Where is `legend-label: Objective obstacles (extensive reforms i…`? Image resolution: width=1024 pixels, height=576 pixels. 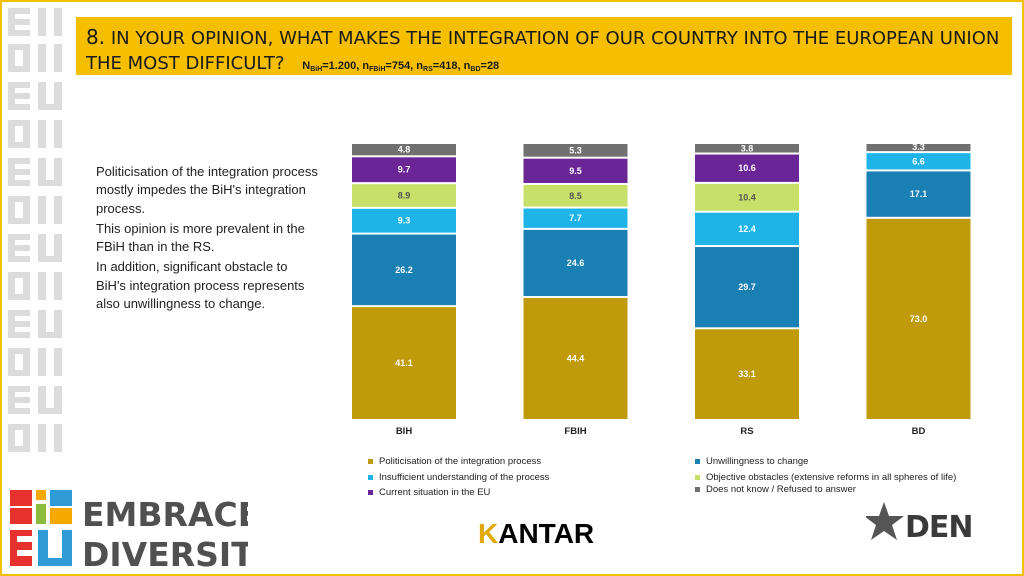 legend-label: Objective obstacles (extensive reforms i… is located at coordinates (831, 477).